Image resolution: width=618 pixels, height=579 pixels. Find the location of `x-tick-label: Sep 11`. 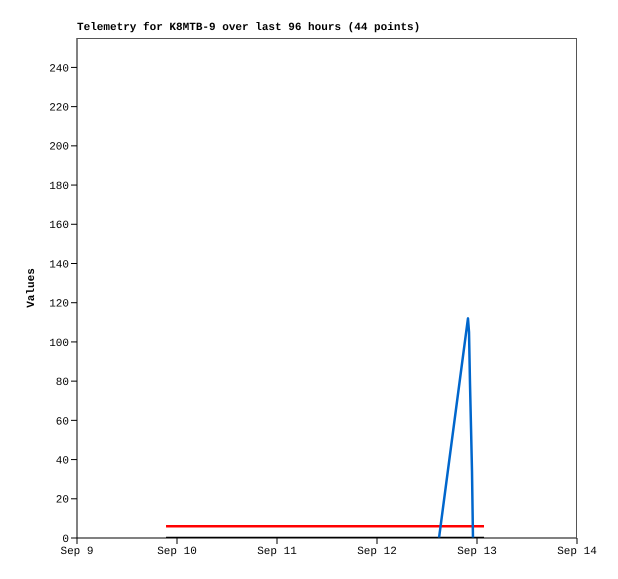

x-tick-label: Sep 11 is located at coordinates (277, 552).